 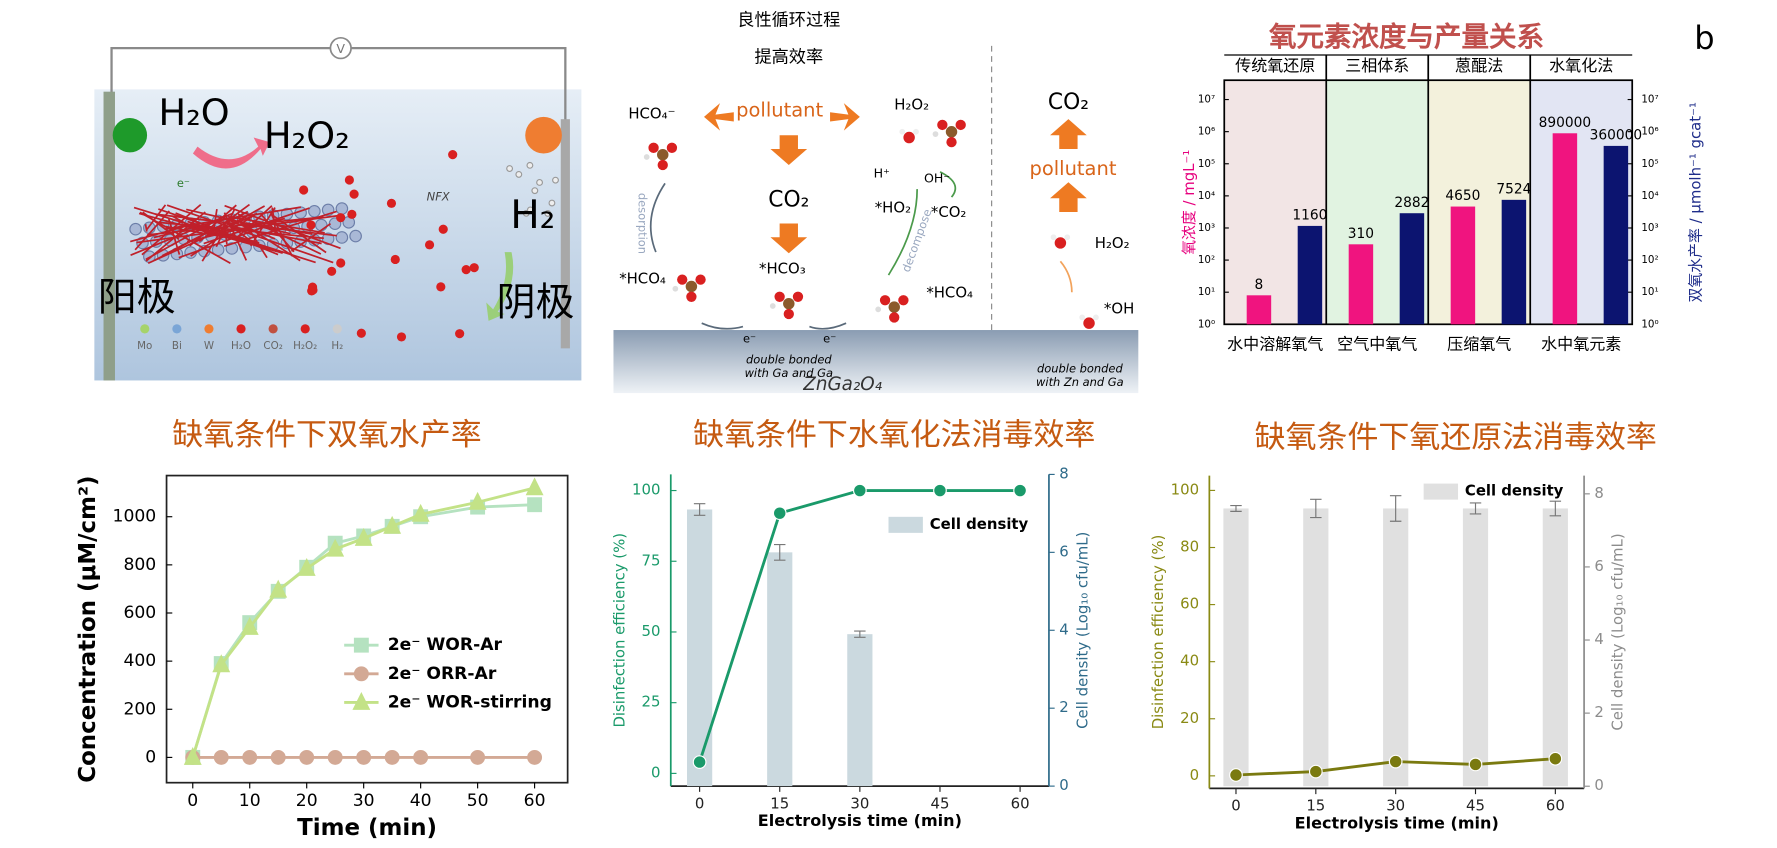 I want to click on panel-label: b, so click(x=1704, y=38).